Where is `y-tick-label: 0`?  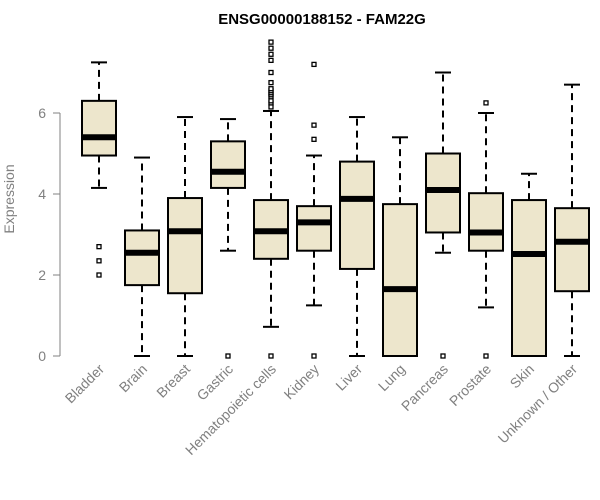 y-tick-label: 0 is located at coordinates (42, 356).